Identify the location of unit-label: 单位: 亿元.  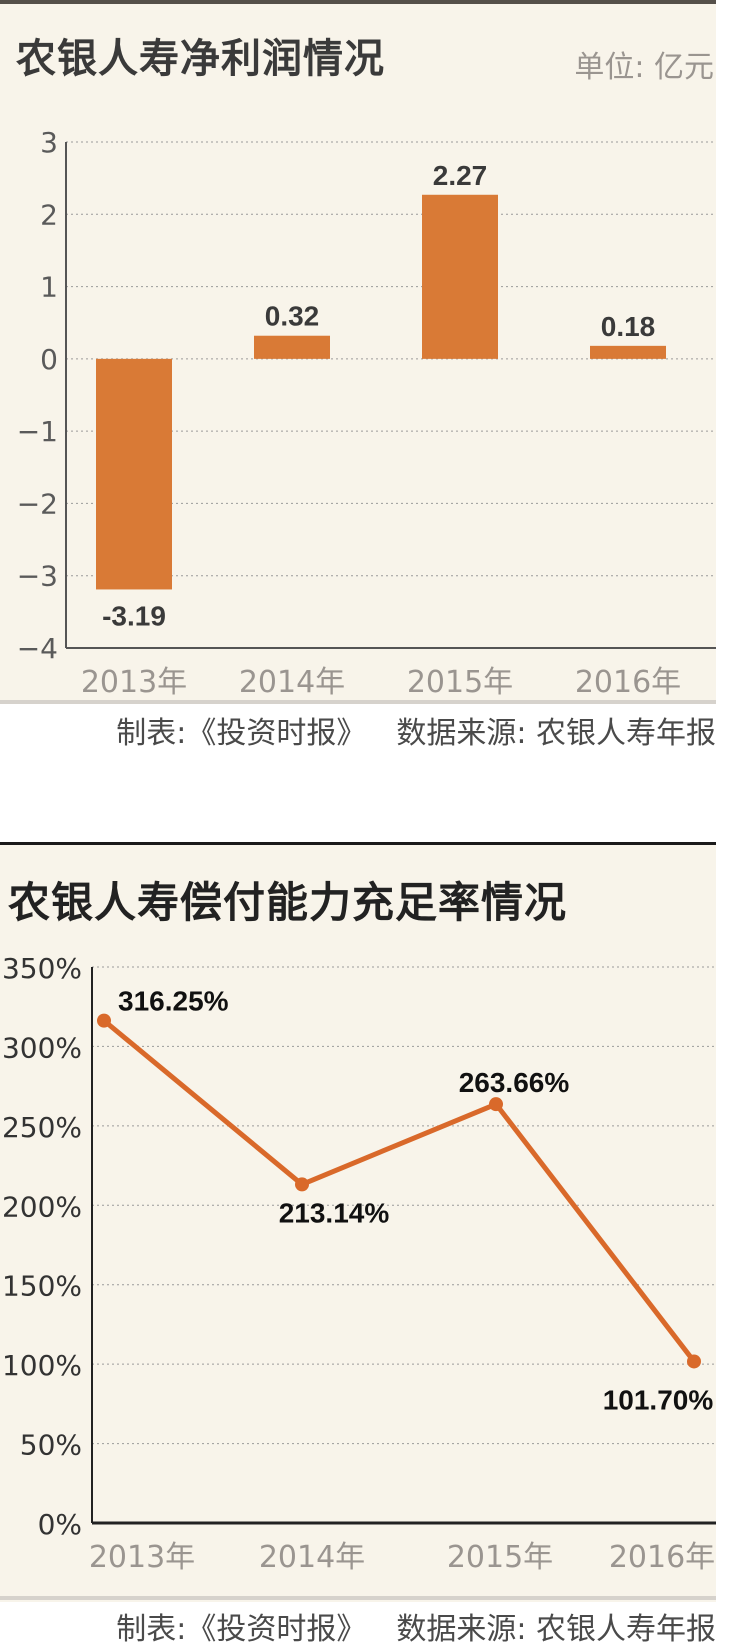
(644, 67).